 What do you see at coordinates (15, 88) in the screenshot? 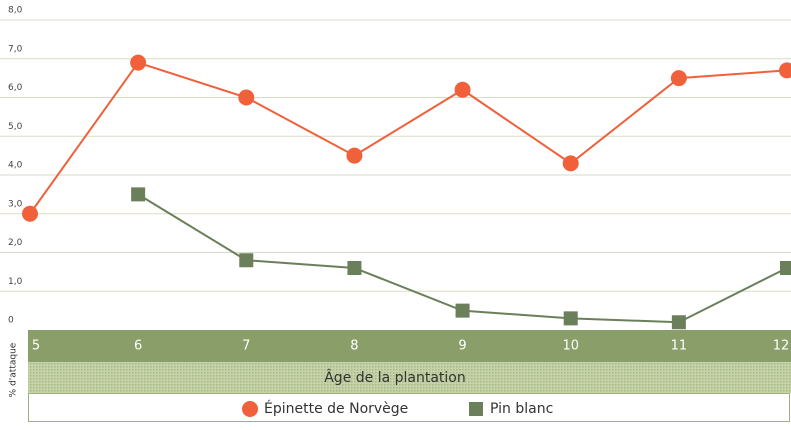
I see `y-tick-label: 6,0` at bounding box center [15, 88].